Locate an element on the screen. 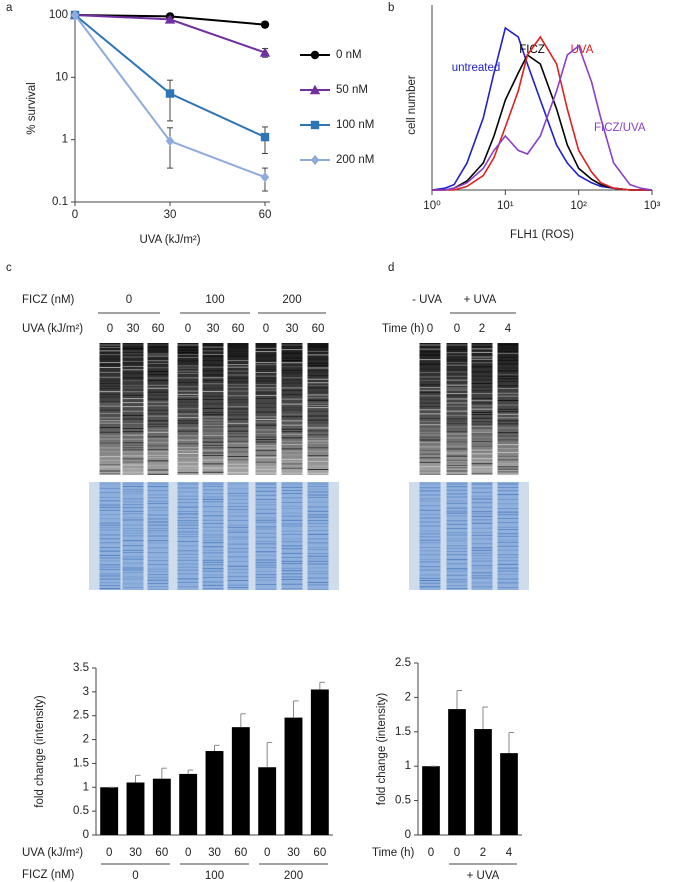 The width and height of the screenshot is (675, 882). panel-label: b is located at coordinates (391, 8).